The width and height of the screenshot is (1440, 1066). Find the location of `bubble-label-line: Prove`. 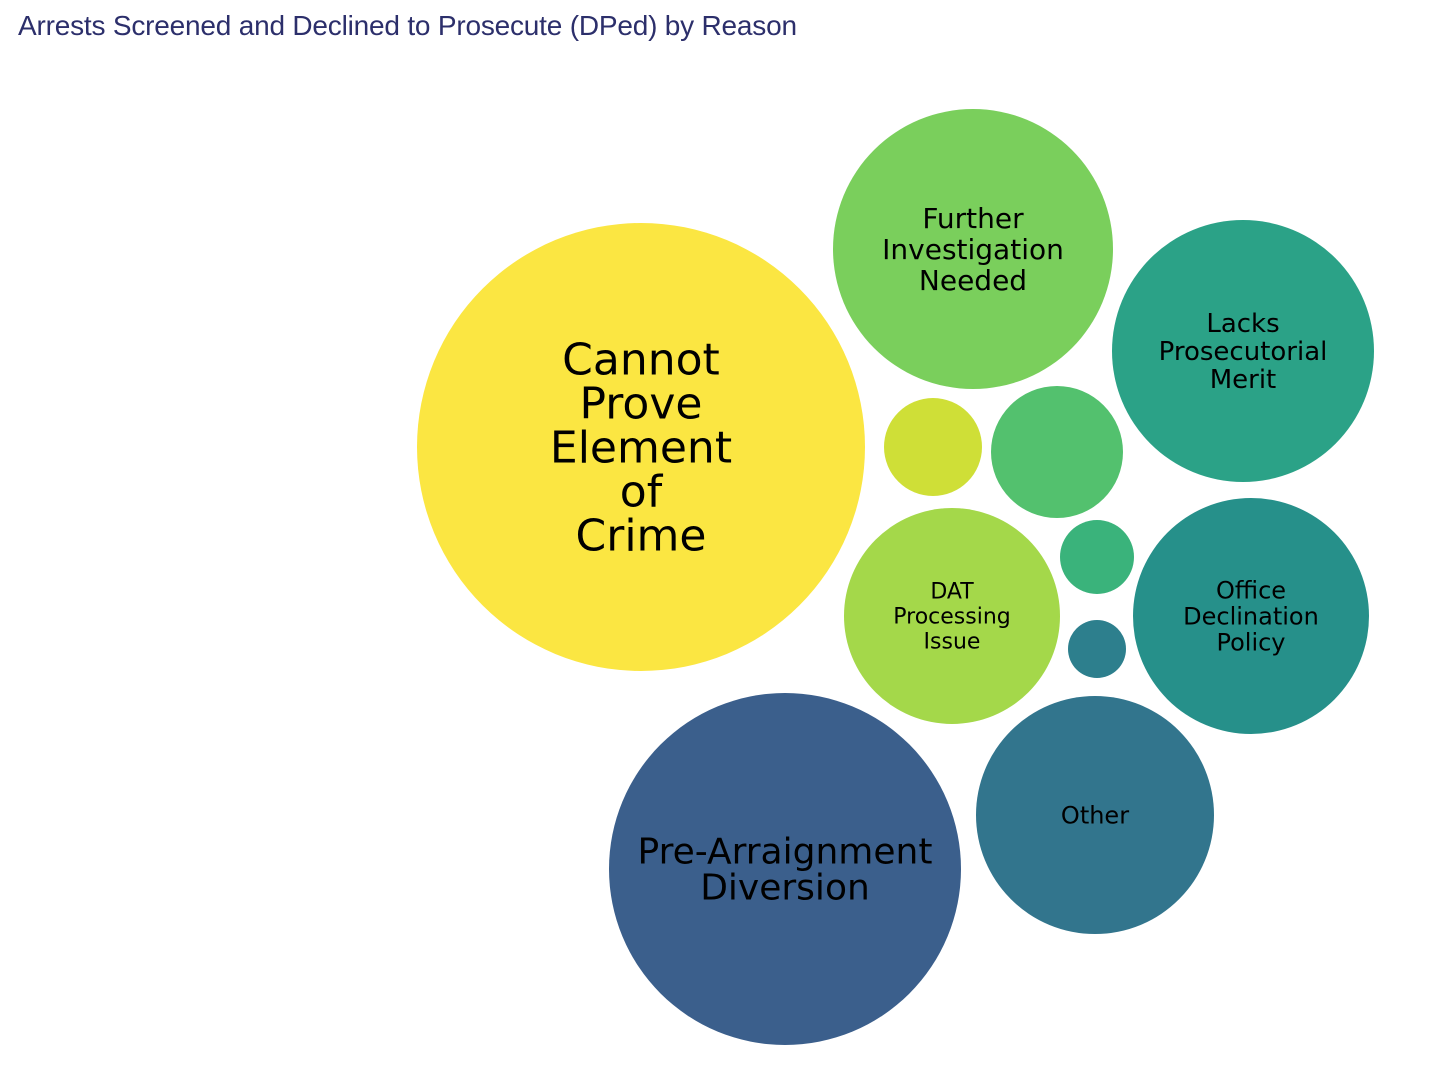

bubble-label-line: Prove is located at coordinates (641, 403).